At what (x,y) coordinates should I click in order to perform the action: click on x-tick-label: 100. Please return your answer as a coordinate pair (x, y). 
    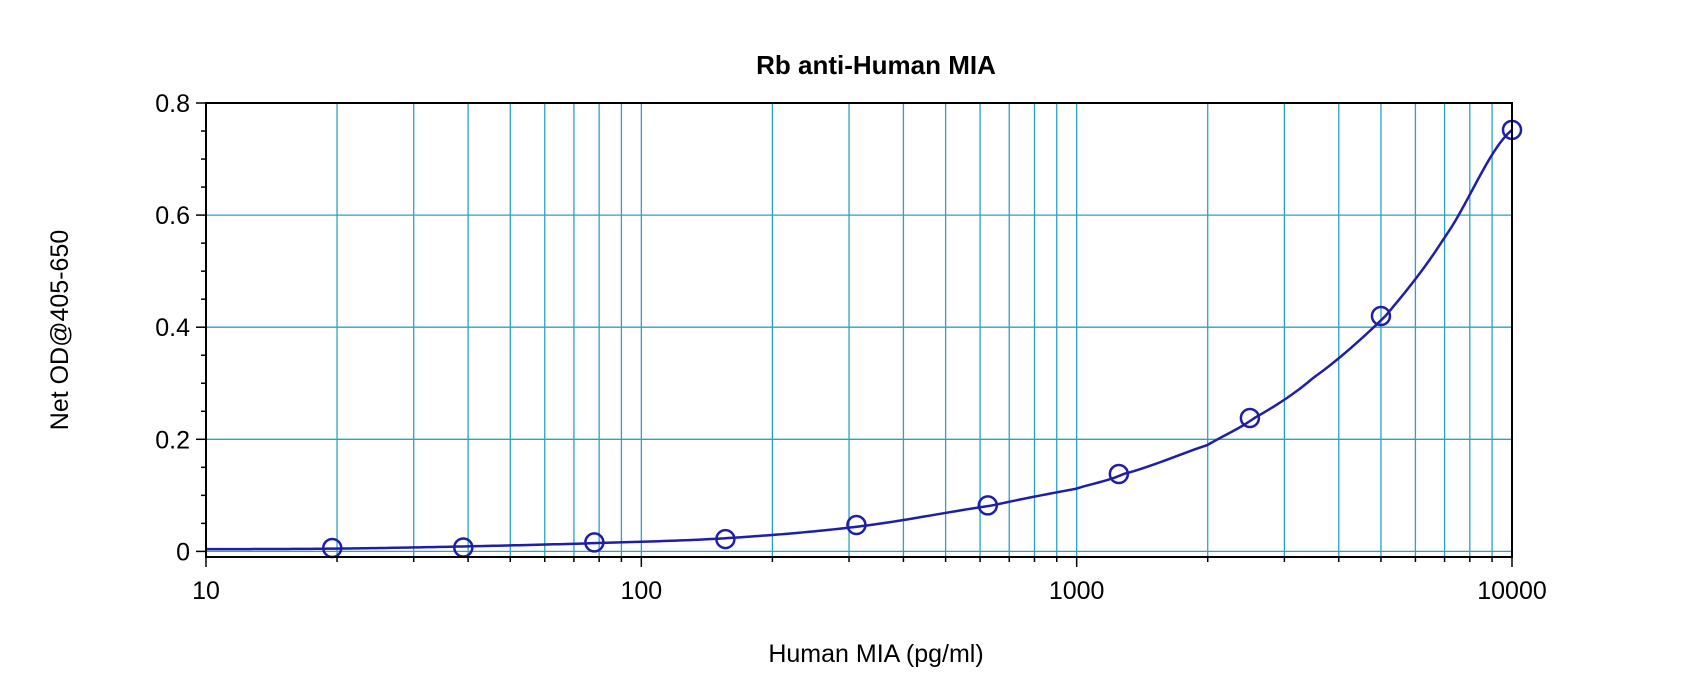
    Looking at the image, I should click on (641, 591).